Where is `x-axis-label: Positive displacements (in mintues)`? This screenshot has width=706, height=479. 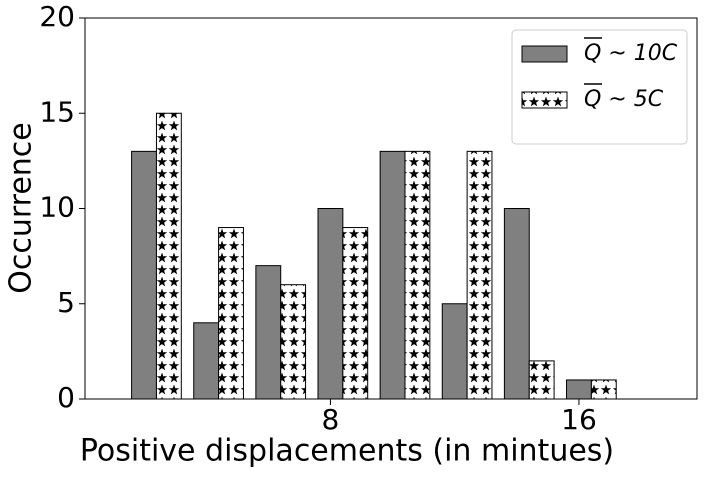 x-axis-label: Positive displacements (in mintues) is located at coordinates (347, 451).